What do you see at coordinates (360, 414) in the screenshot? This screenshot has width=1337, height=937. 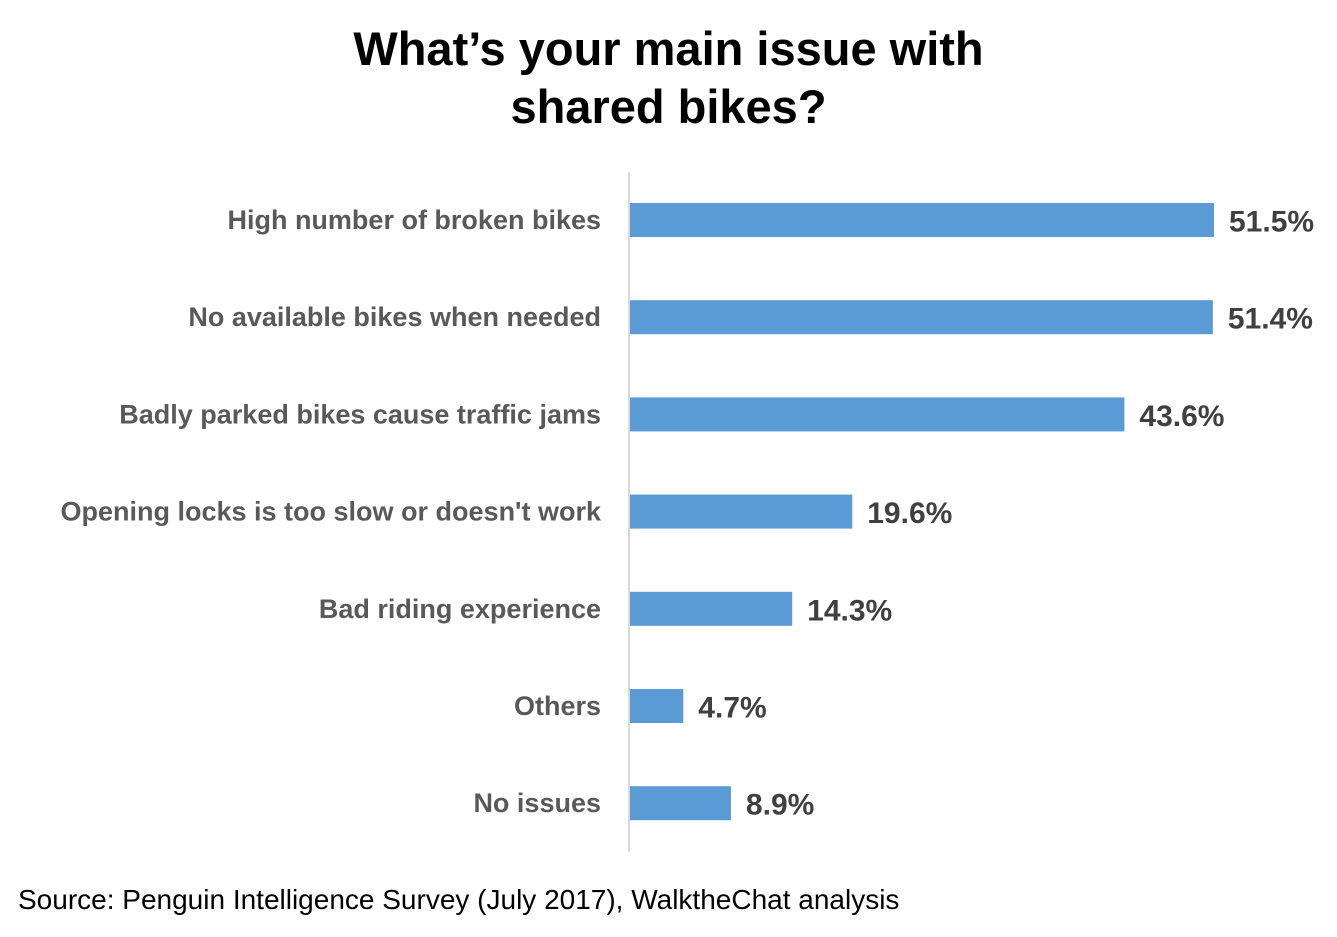 I see `category-label: Badly parked bikes cause traffic jams` at bounding box center [360, 414].